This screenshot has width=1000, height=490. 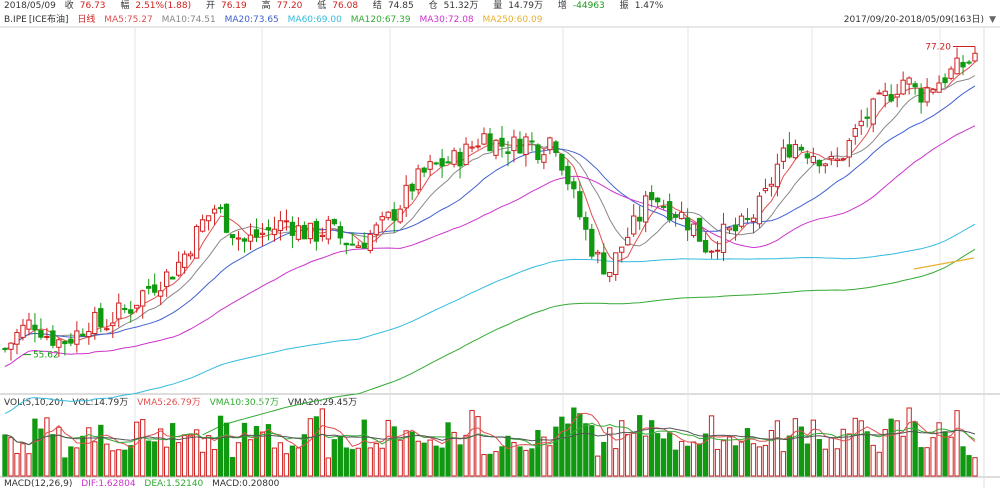 I want to click on min-price-label: 55.62, so click(x=46, y=356).